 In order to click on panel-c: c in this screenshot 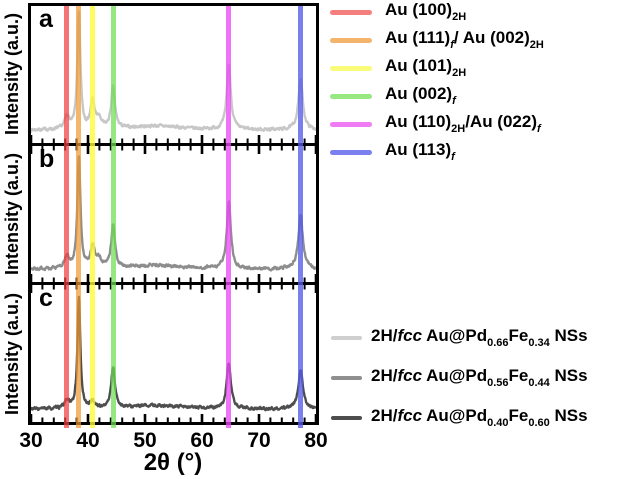, I will do `click(173, 353)`.